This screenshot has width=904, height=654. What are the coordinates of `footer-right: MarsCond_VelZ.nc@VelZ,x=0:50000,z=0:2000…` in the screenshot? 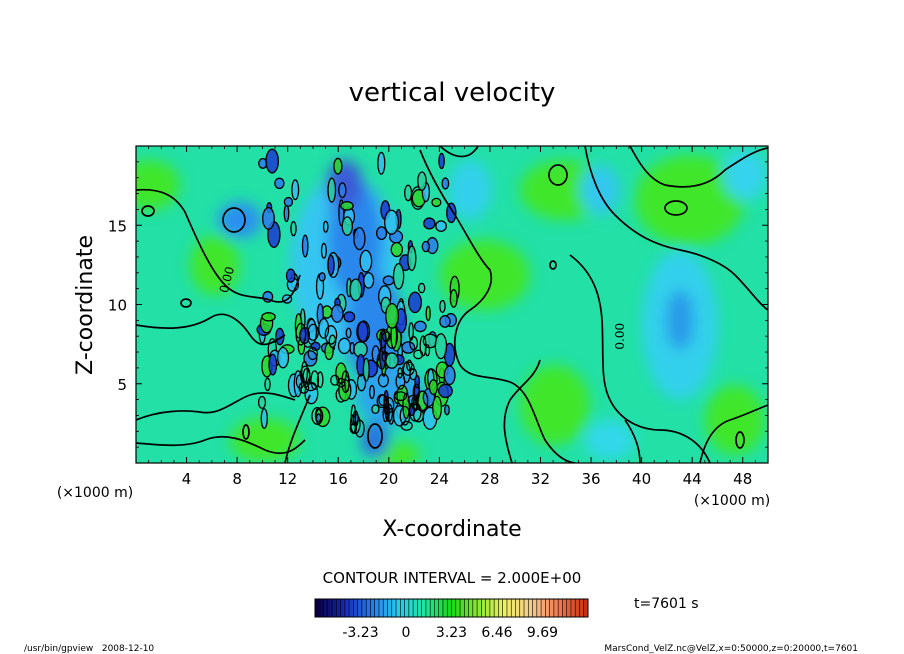 It's located at (731, 649).